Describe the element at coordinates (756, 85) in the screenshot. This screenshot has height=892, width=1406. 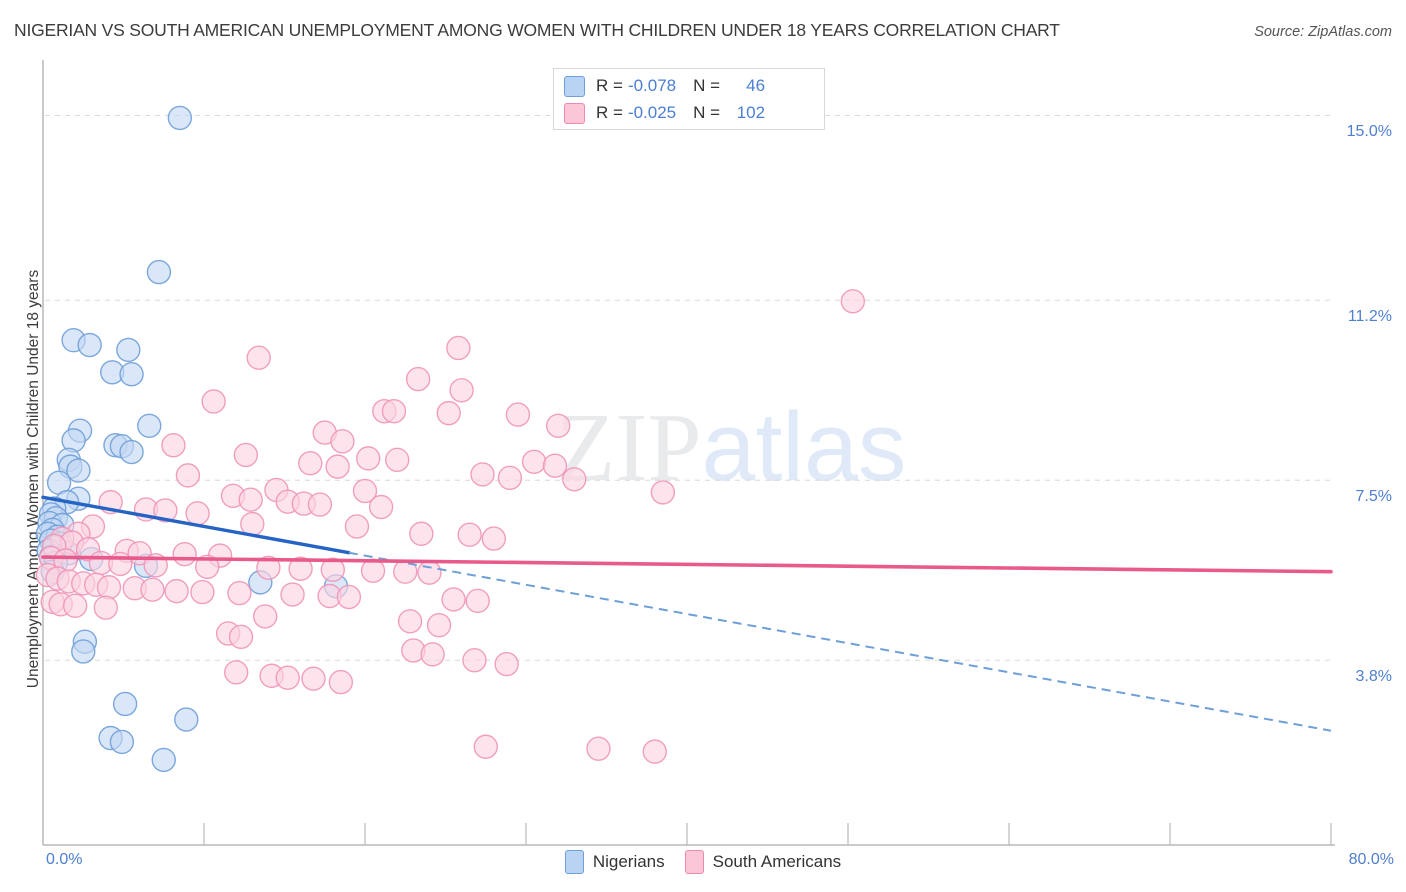
I see `n-value-nigerians: 46` at that location.